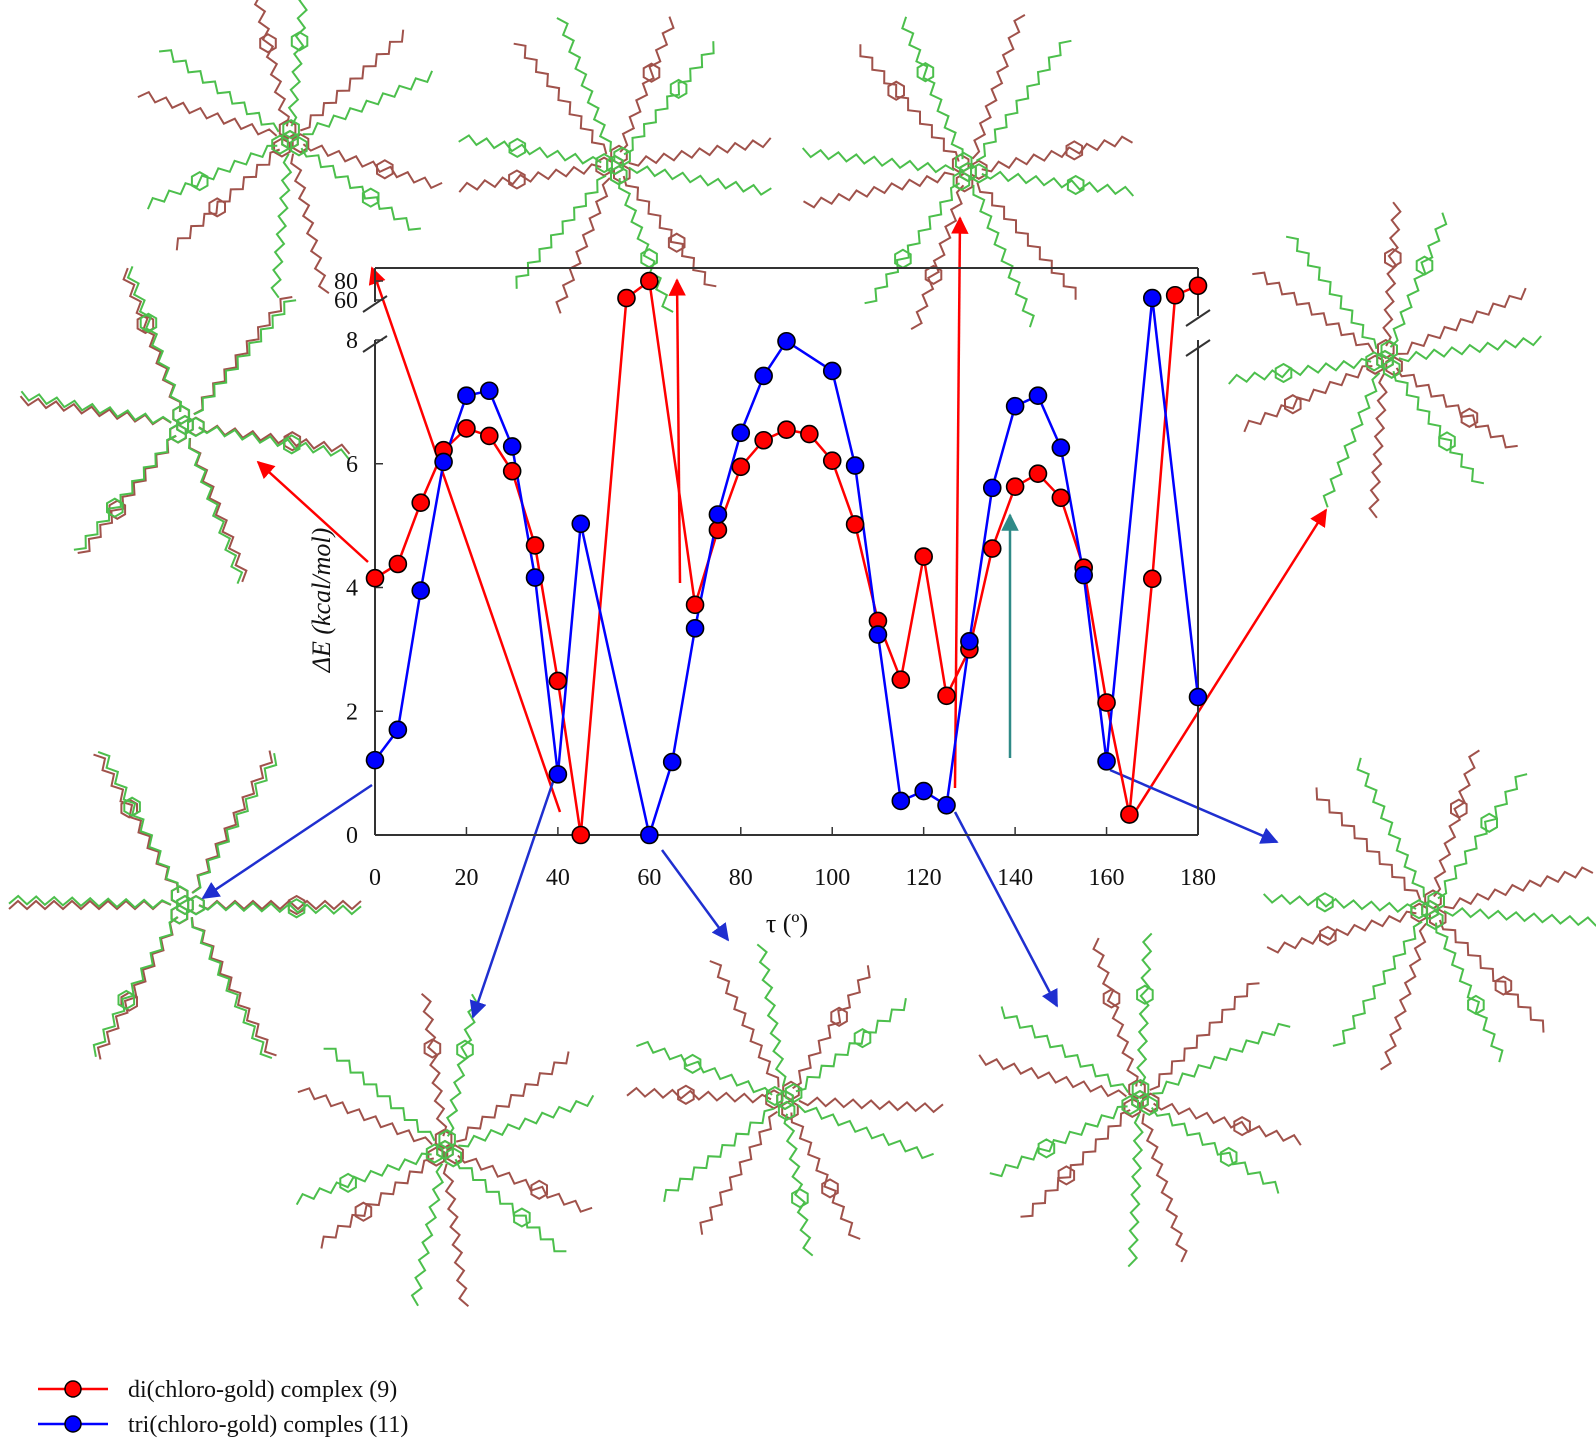 The height and width of the screenshot is (1446, 1596). I want to click on x-axis-label: τ (º), so click(787, 923).